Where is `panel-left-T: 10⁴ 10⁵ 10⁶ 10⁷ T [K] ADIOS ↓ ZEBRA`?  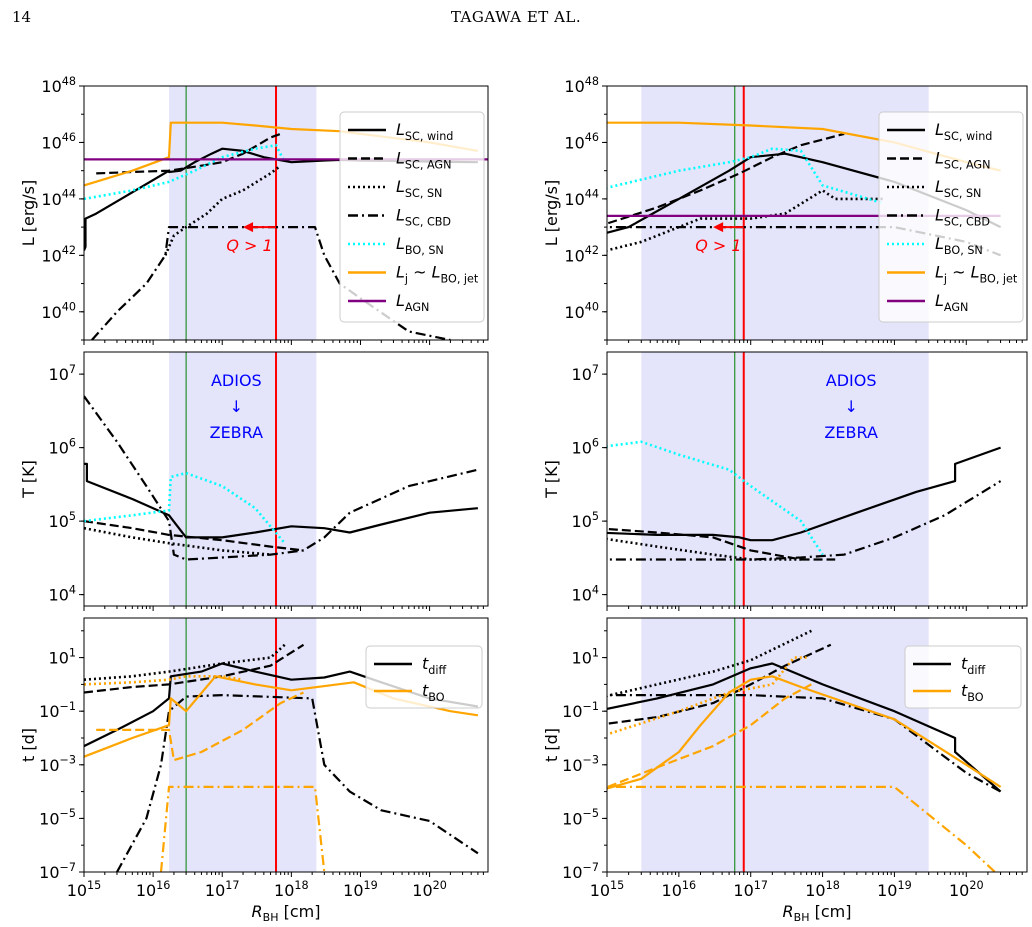 panel-left-T: 10⁴ 10⁵ 10⁶ 10⁷ T [K] ADIOS ↓ ZEBRA is located at coordinates (254, 481).